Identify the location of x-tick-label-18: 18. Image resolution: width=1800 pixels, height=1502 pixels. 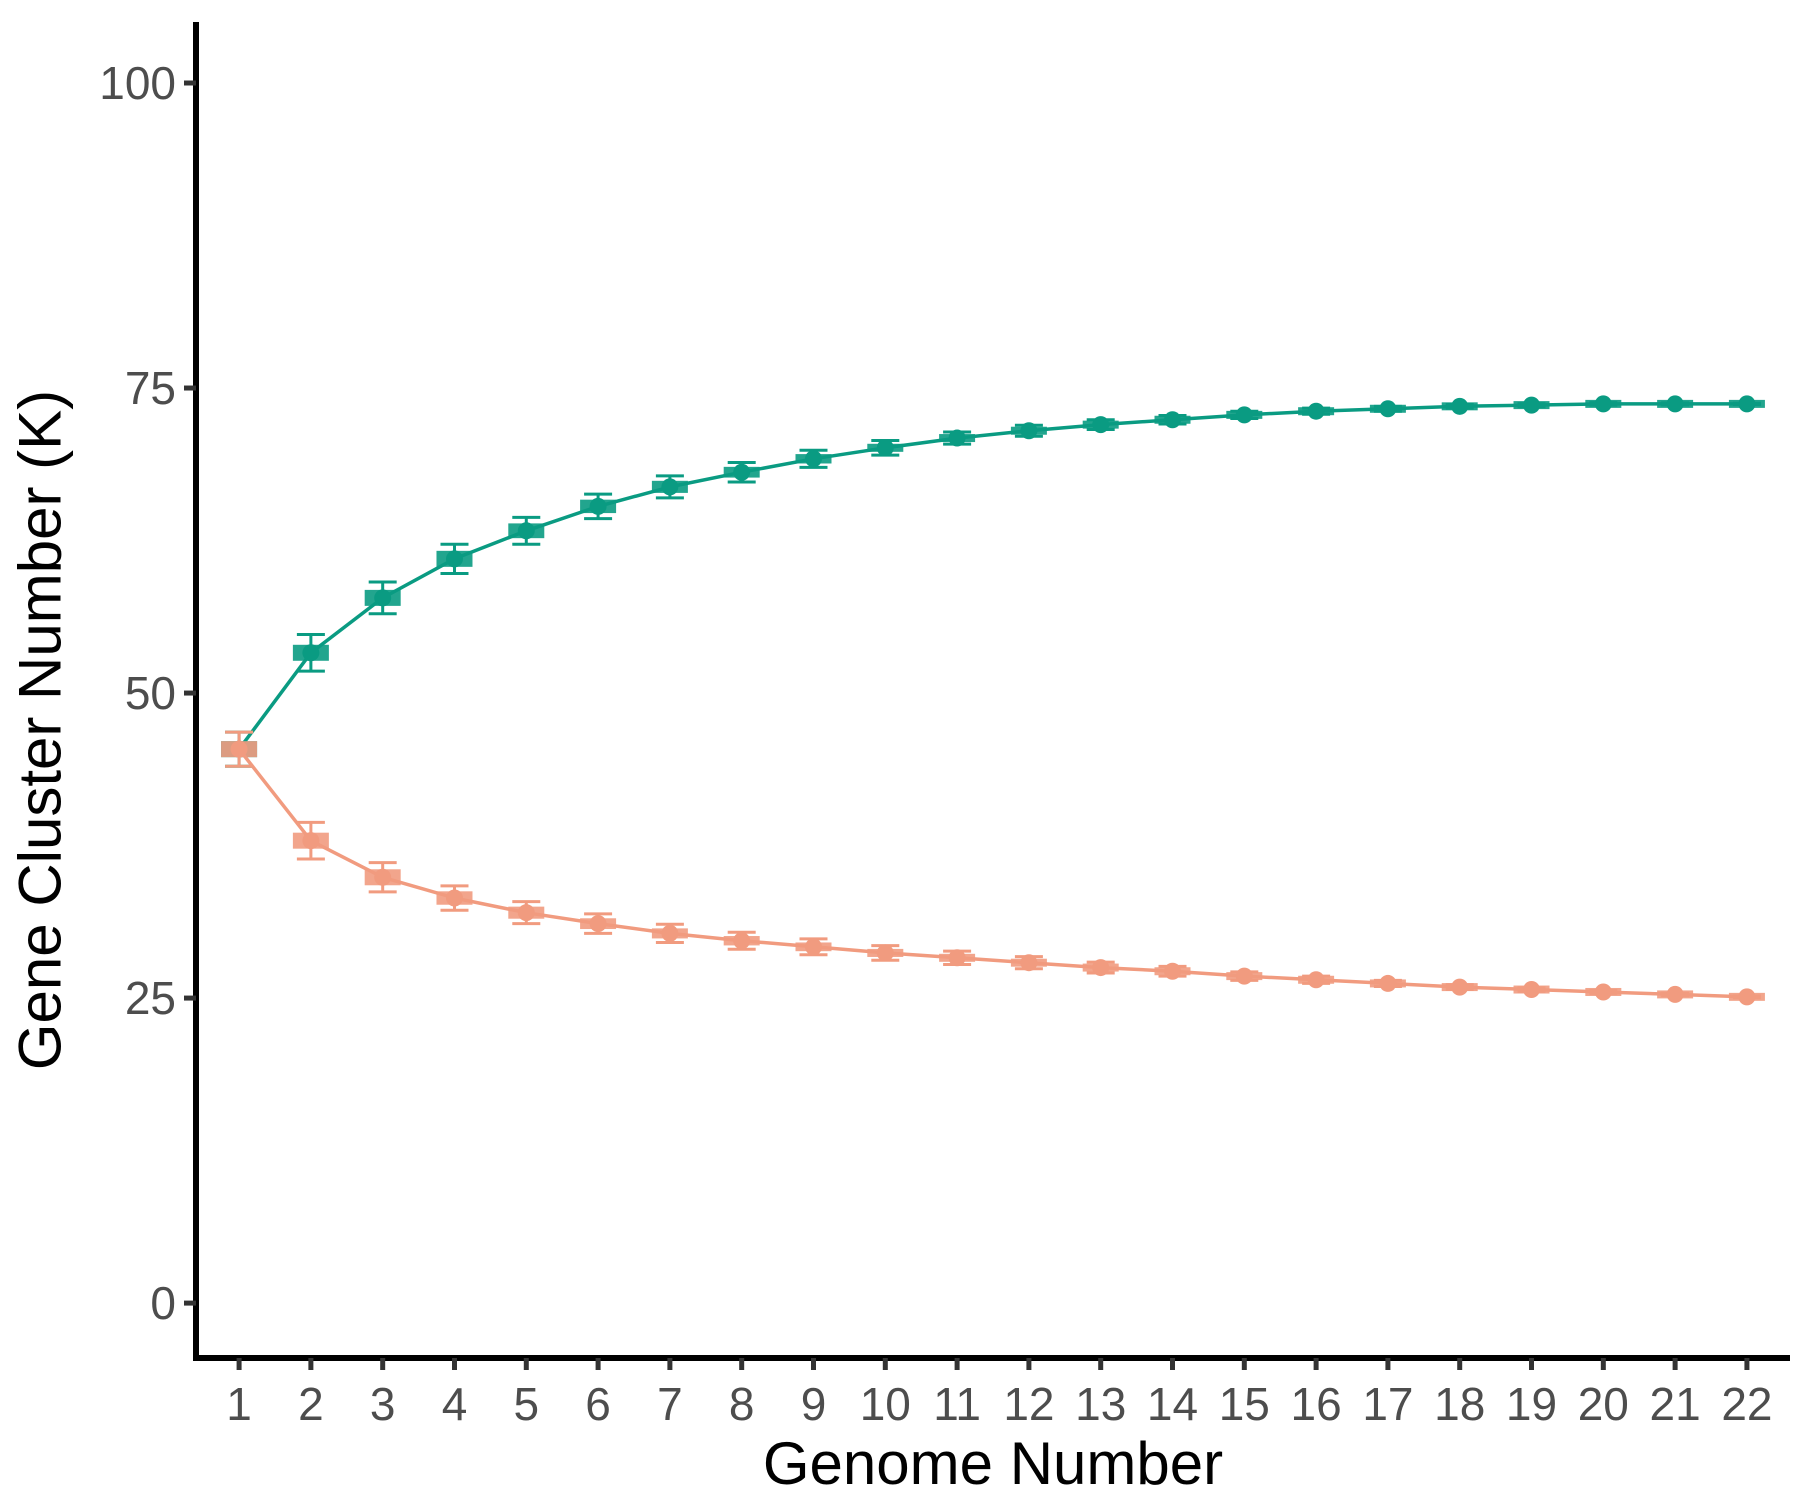
(1459, 1404).